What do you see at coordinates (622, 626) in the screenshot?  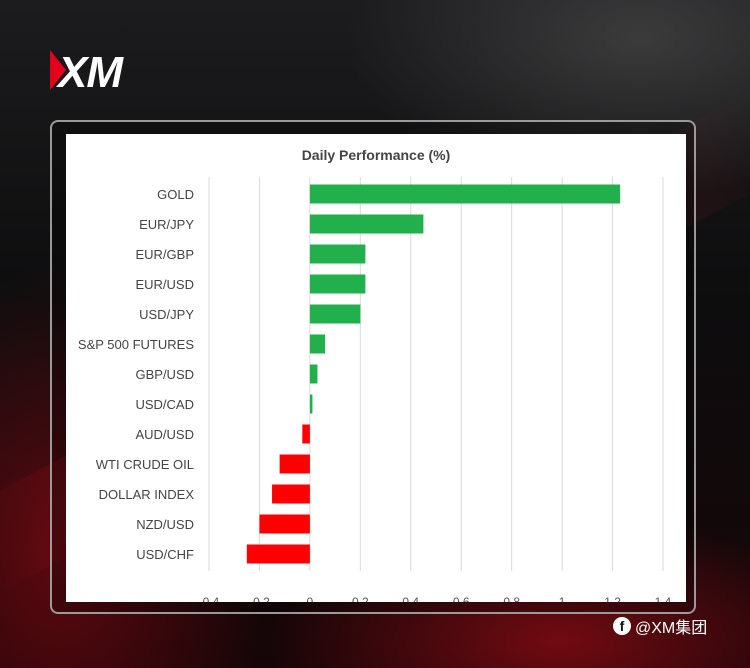 I see `facebook-icon: f` at bounding box center [622, 626].